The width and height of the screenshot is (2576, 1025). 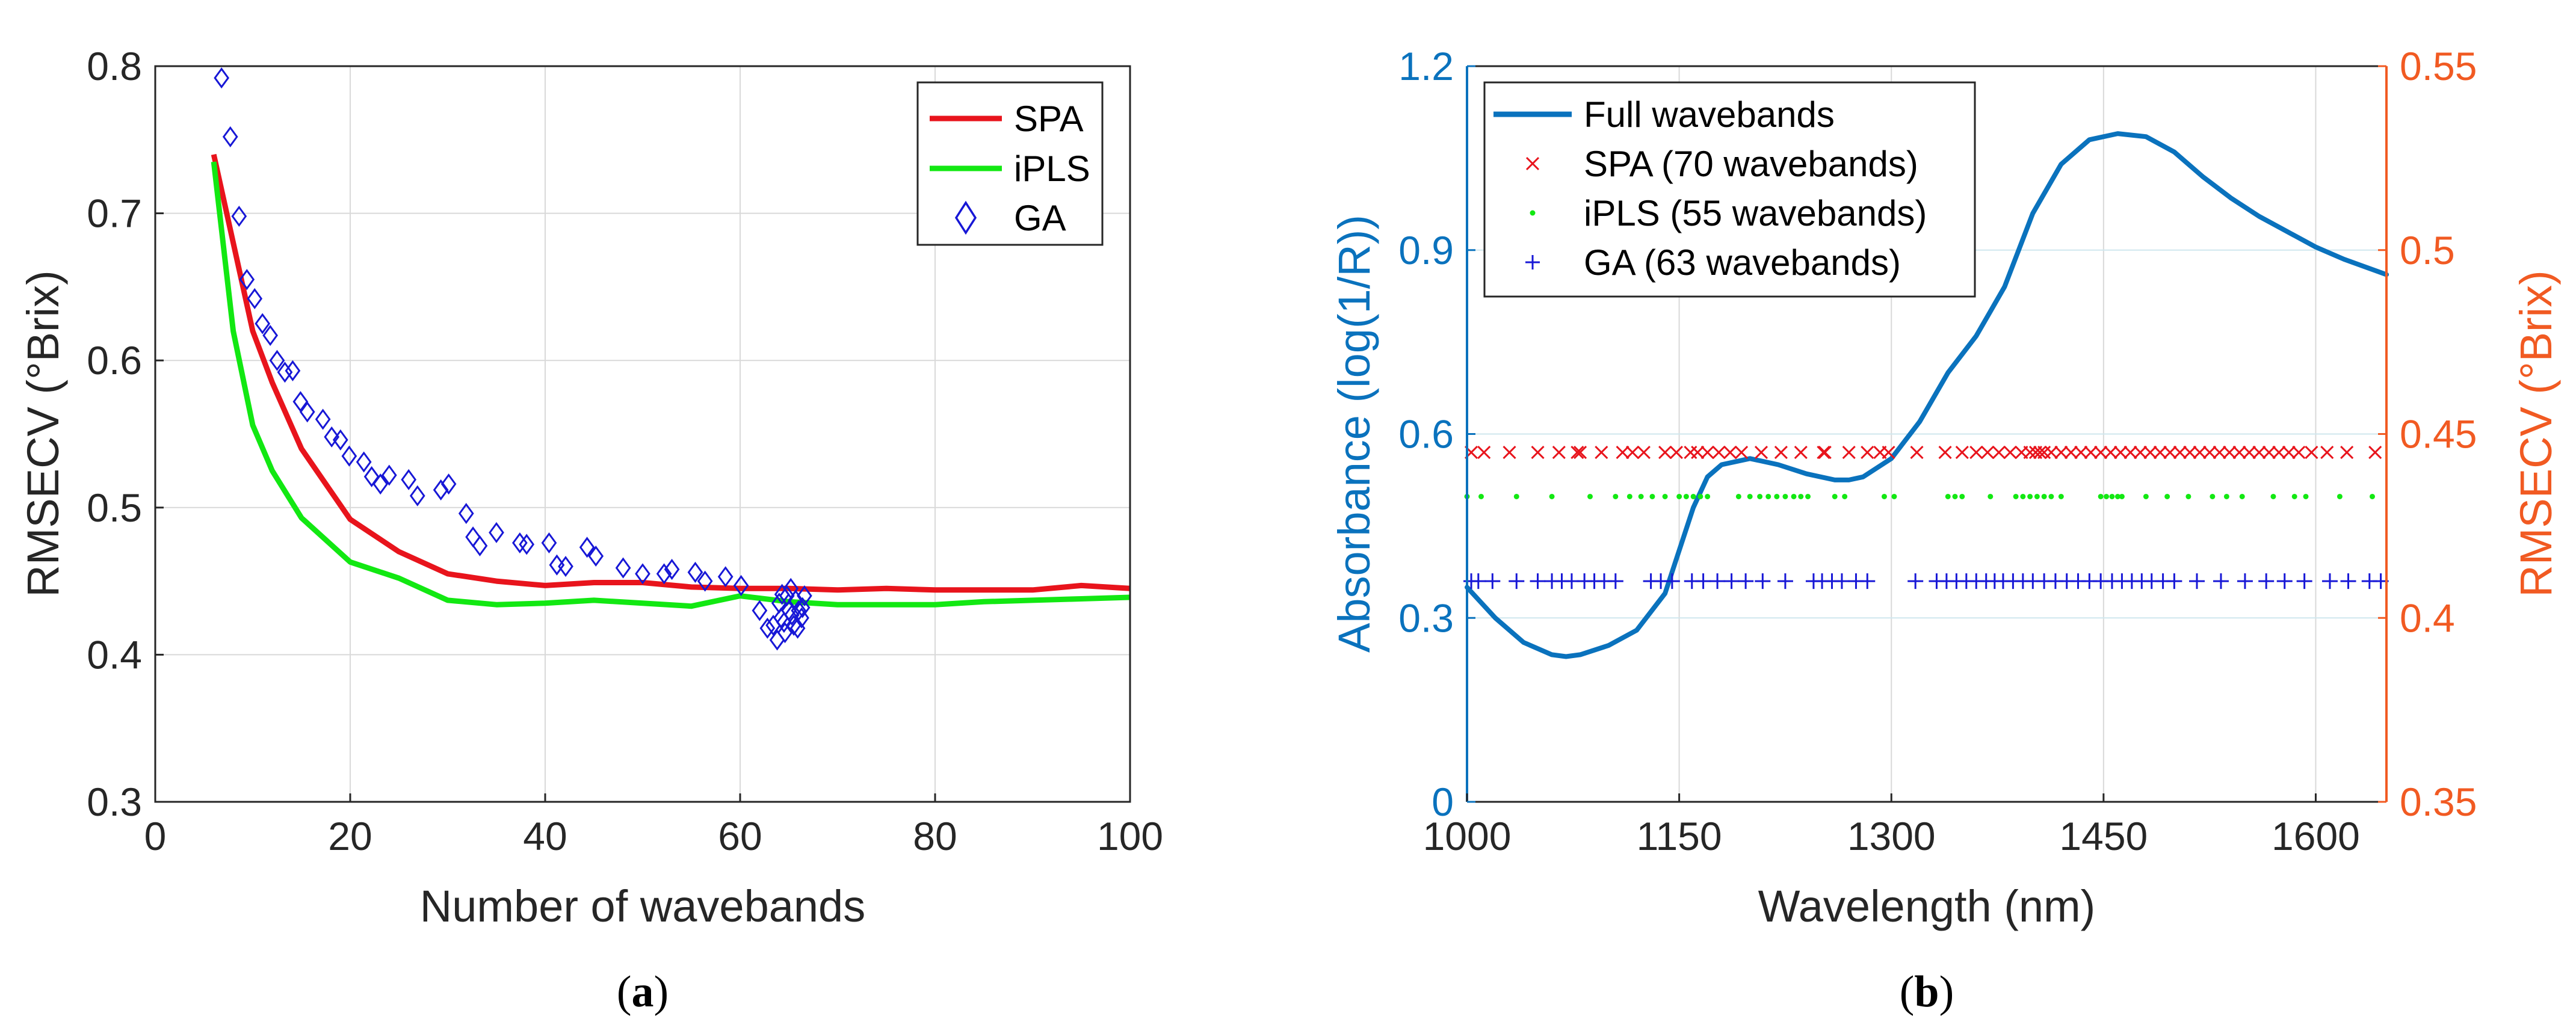 What do you see at coordinates (1709, 114) in the screenshot?
I see `legend-full-label: Full wavebands` at bounding box center [1709, 114].